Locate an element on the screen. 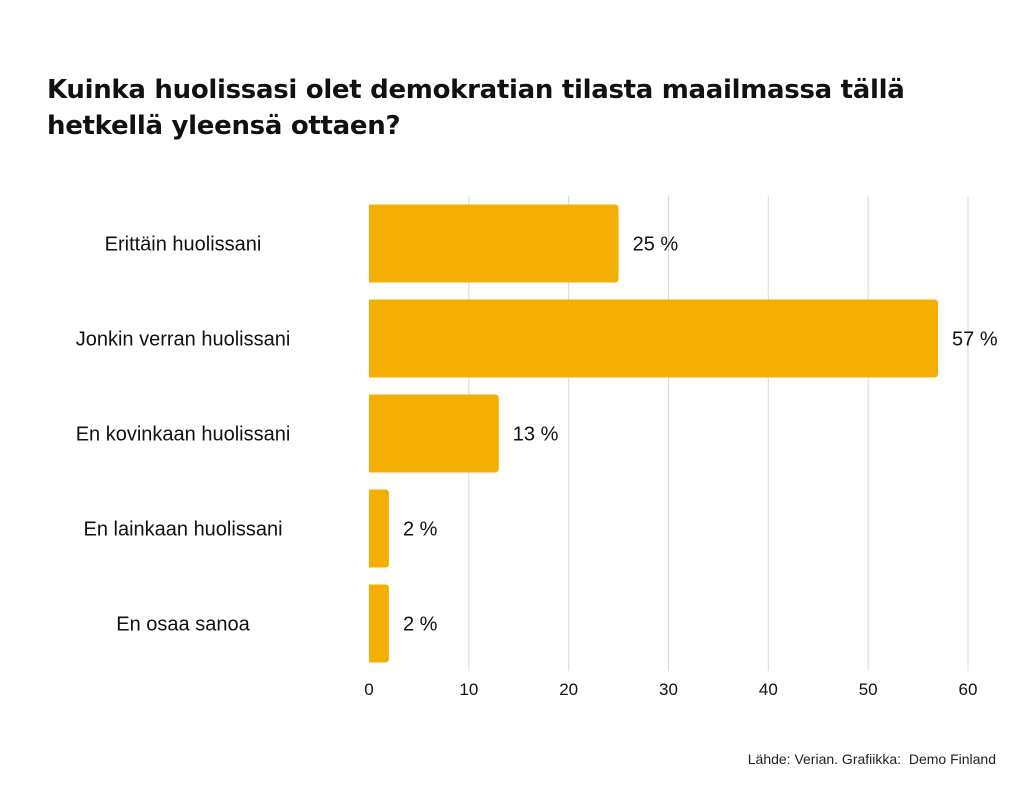 This screenshot has height=811, width=1024. x-axis-ticks: 0 10 20 30 40 50 60 is located at coordinates (670, 689).